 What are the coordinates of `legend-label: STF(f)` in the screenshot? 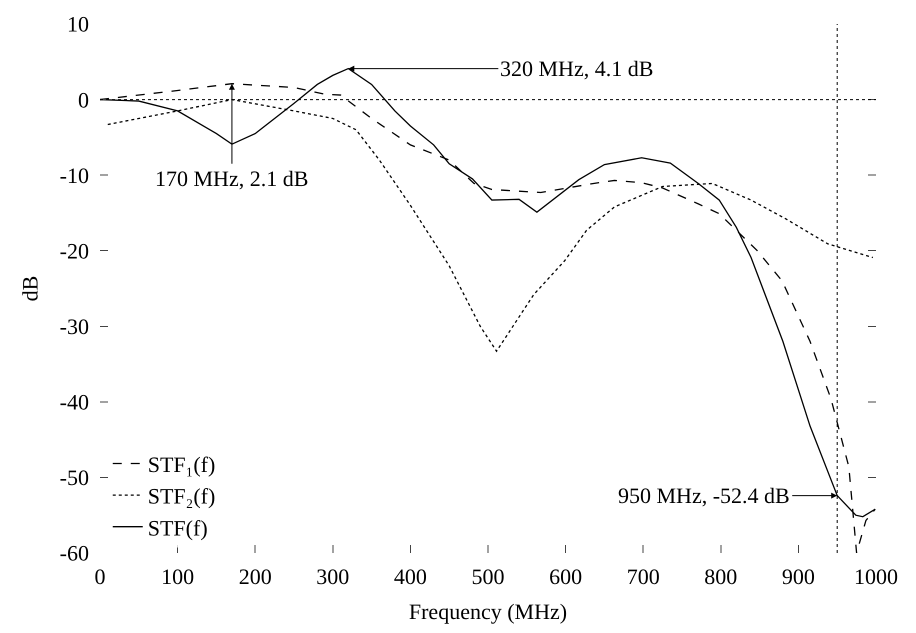 It's located at (178, 527).